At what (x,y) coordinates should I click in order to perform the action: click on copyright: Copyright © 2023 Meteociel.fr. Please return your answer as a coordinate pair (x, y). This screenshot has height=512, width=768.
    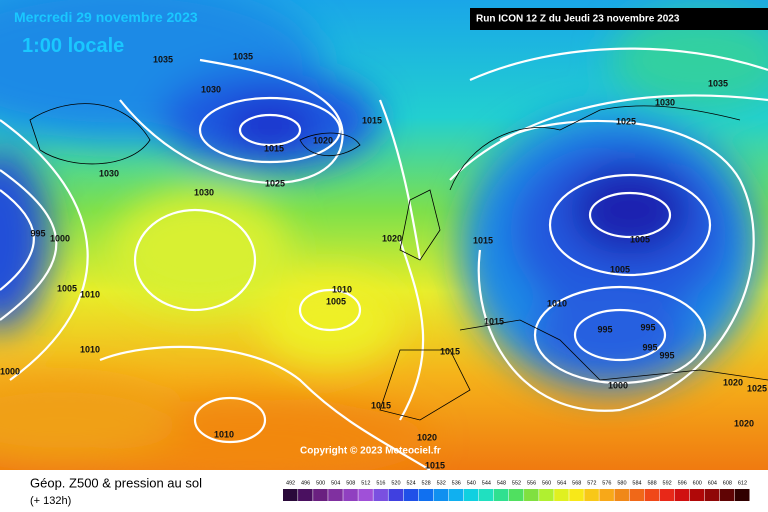
    Looking at the image, I should click on (370, 451).